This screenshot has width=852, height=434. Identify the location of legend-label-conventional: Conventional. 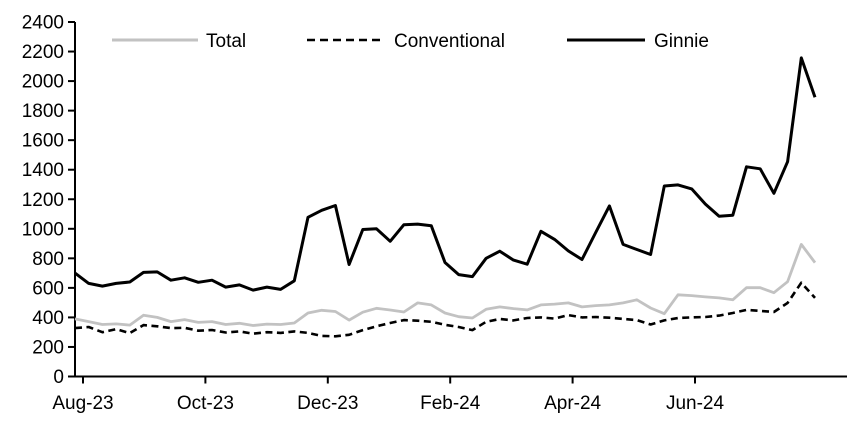
(449, 41).